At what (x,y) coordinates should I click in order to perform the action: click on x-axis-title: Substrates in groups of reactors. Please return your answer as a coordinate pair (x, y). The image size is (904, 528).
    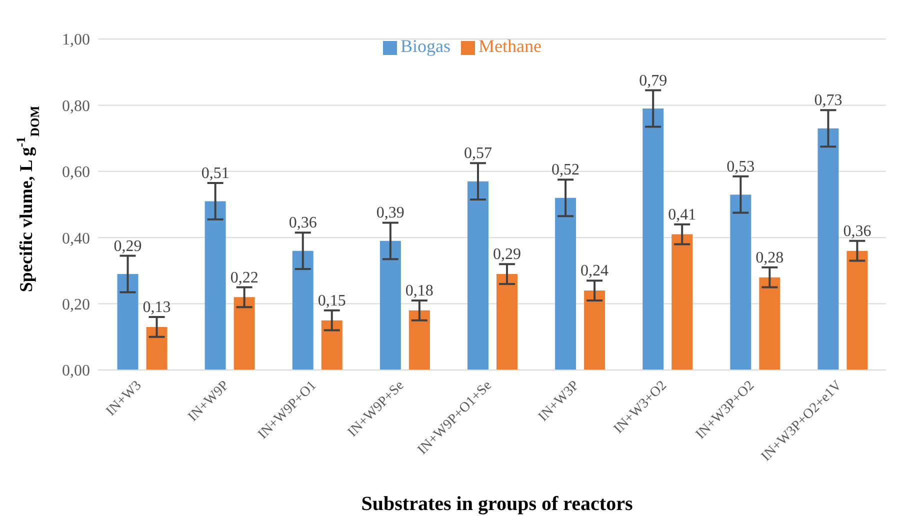
    Looking at the image, I should click on (497, 504).